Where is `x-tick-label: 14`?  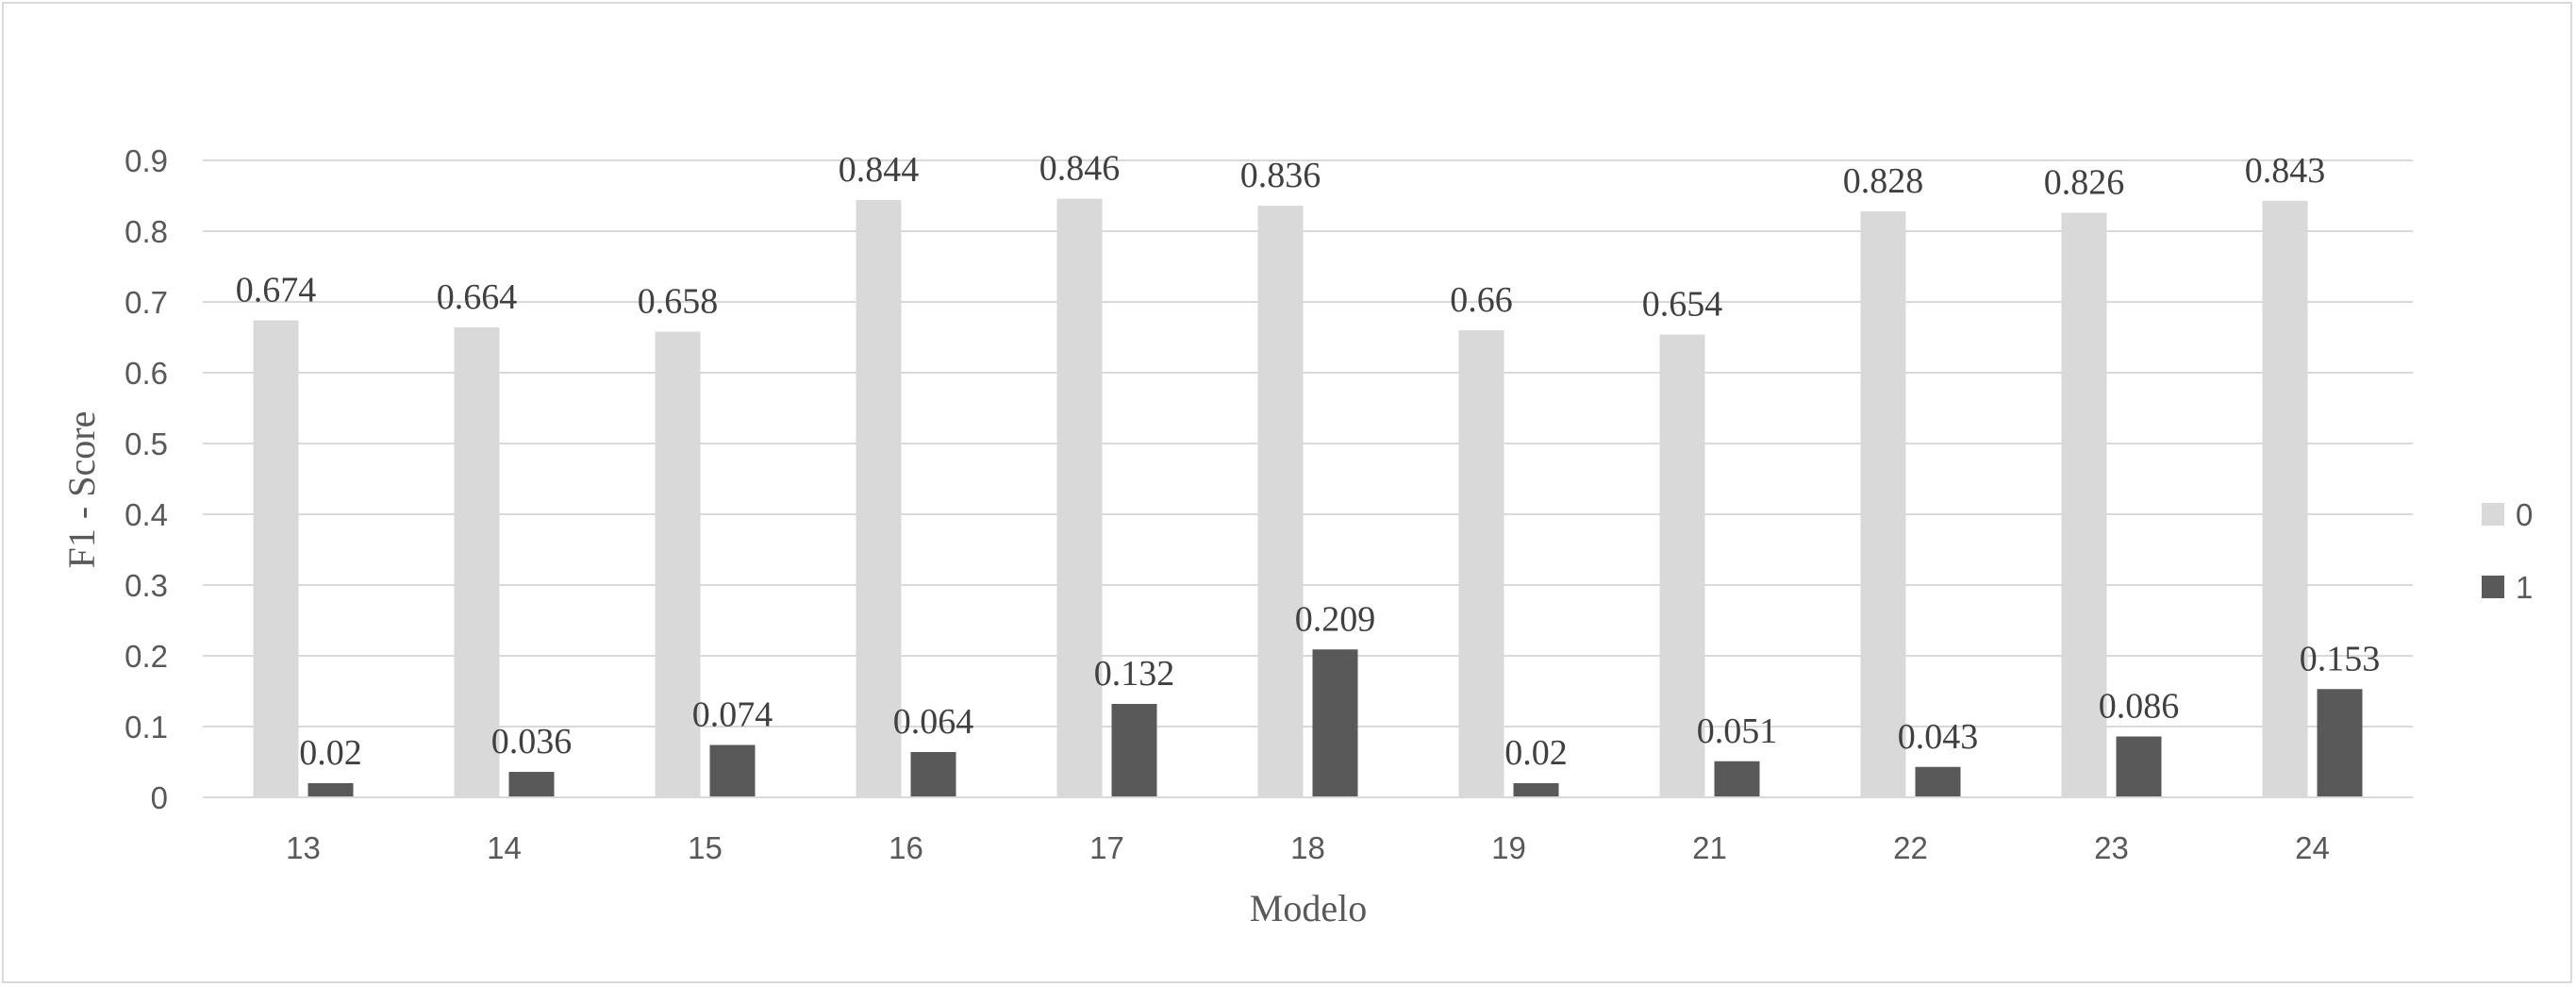 x-tick-label: 14 is located at coordinates (505, 847).